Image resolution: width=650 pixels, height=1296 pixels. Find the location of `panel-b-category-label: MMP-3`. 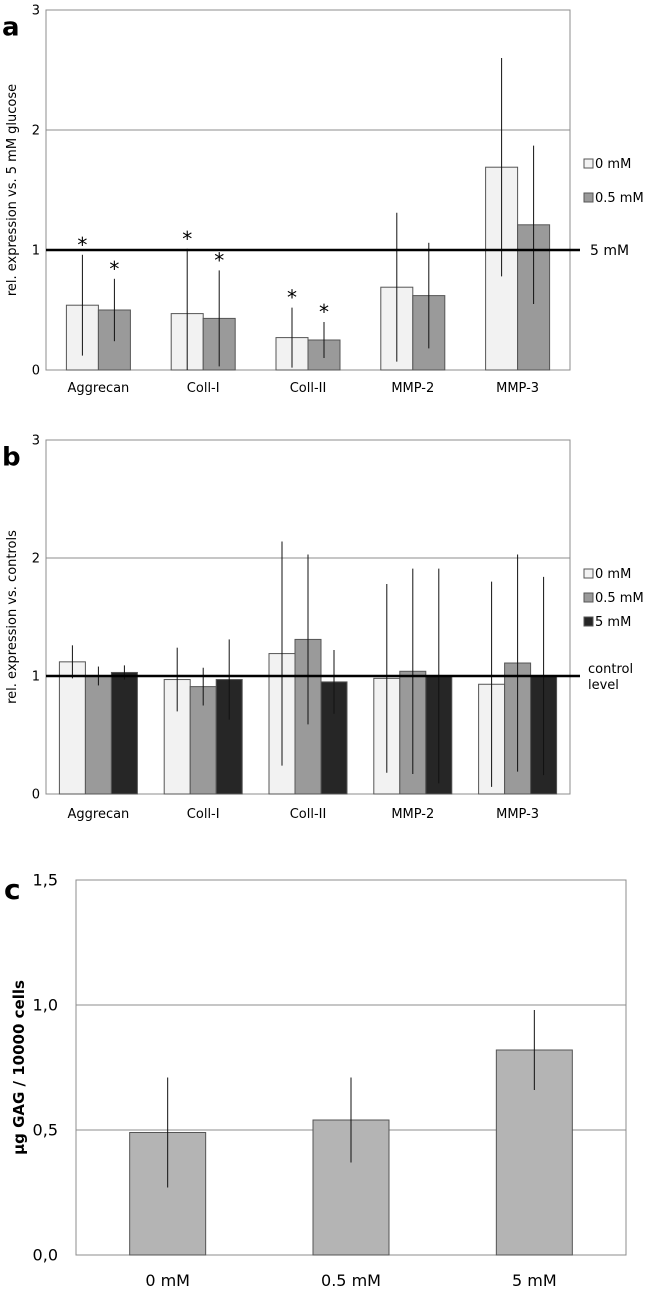

panel-b-category-label: MMP-3 is located at coordinates (517, 814).